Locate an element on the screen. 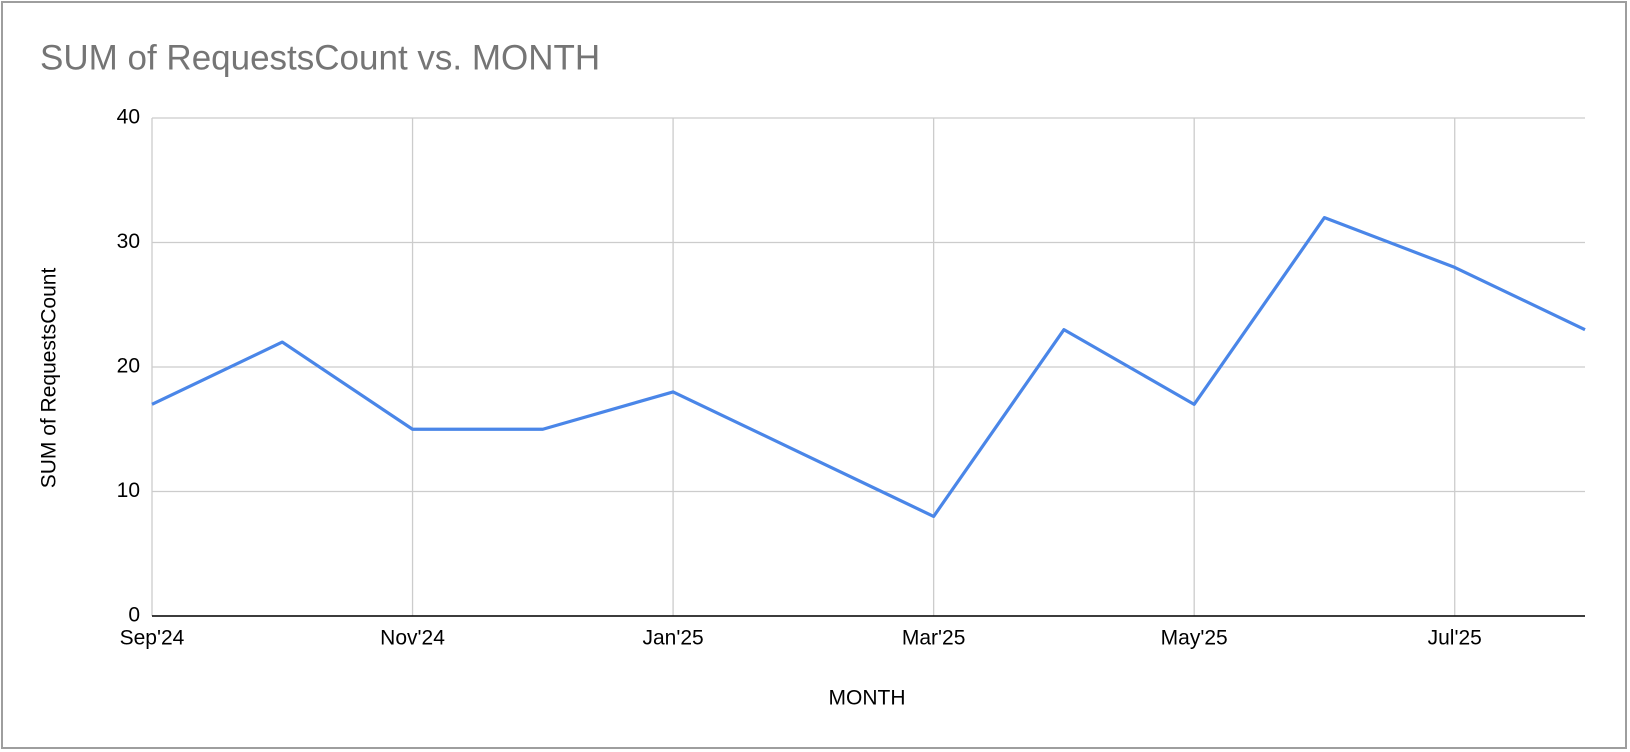 Image resolution: width=1630 pixels, height=752 pixels. x-axis-label: MONTH is located at coordinates (867, 698).